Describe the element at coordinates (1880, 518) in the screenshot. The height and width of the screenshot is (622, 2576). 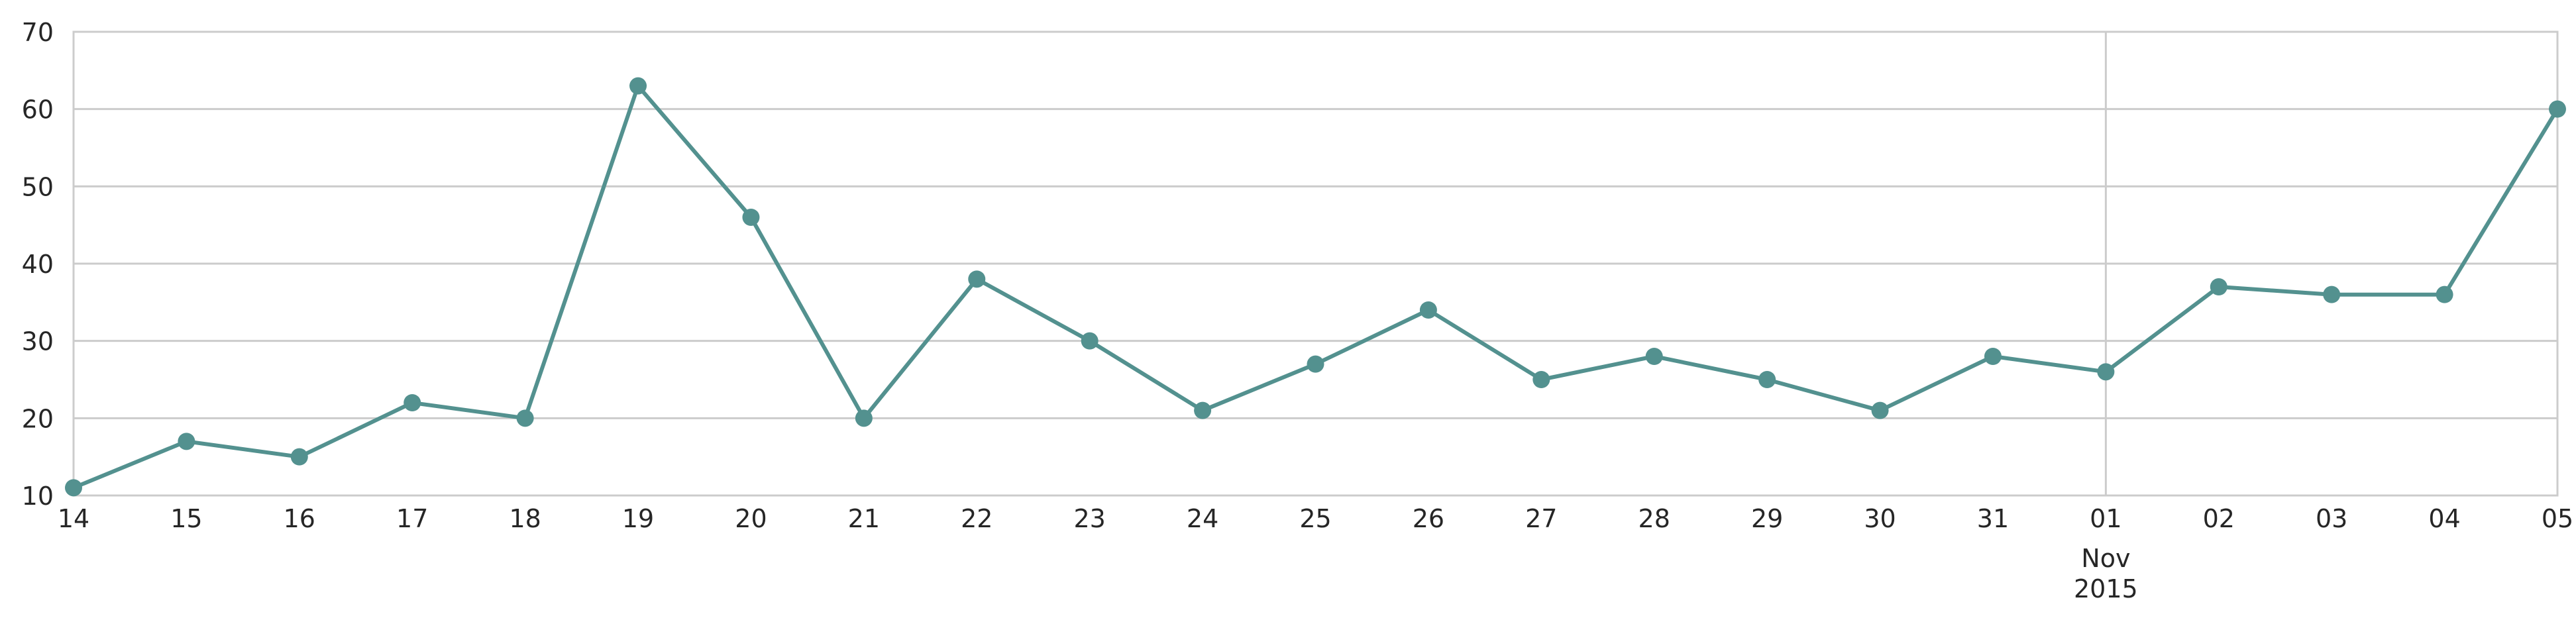
I see `x-tick-label: 30` at that location.